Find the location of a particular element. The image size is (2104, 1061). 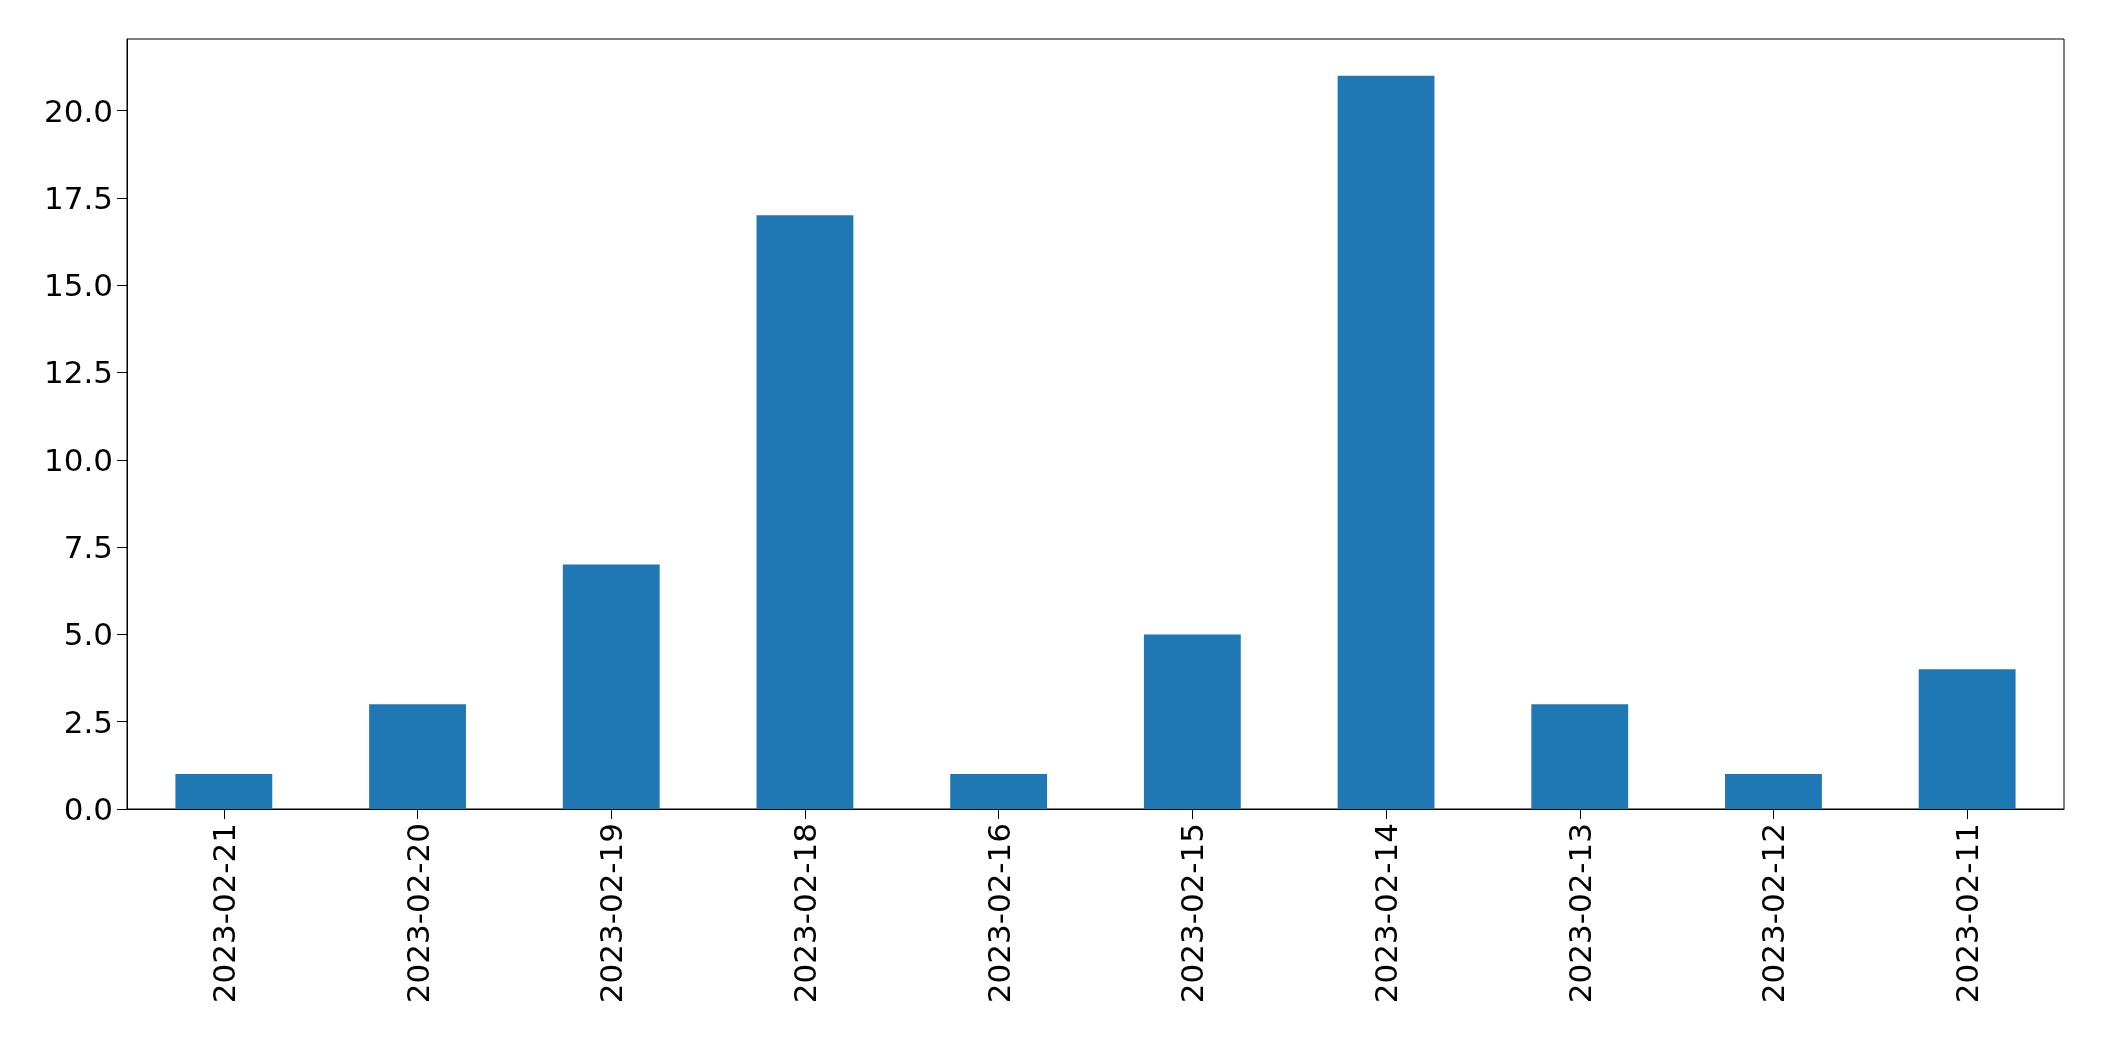

x-tick-label: 2023-02-11 is located at coordinates (1967, 913).